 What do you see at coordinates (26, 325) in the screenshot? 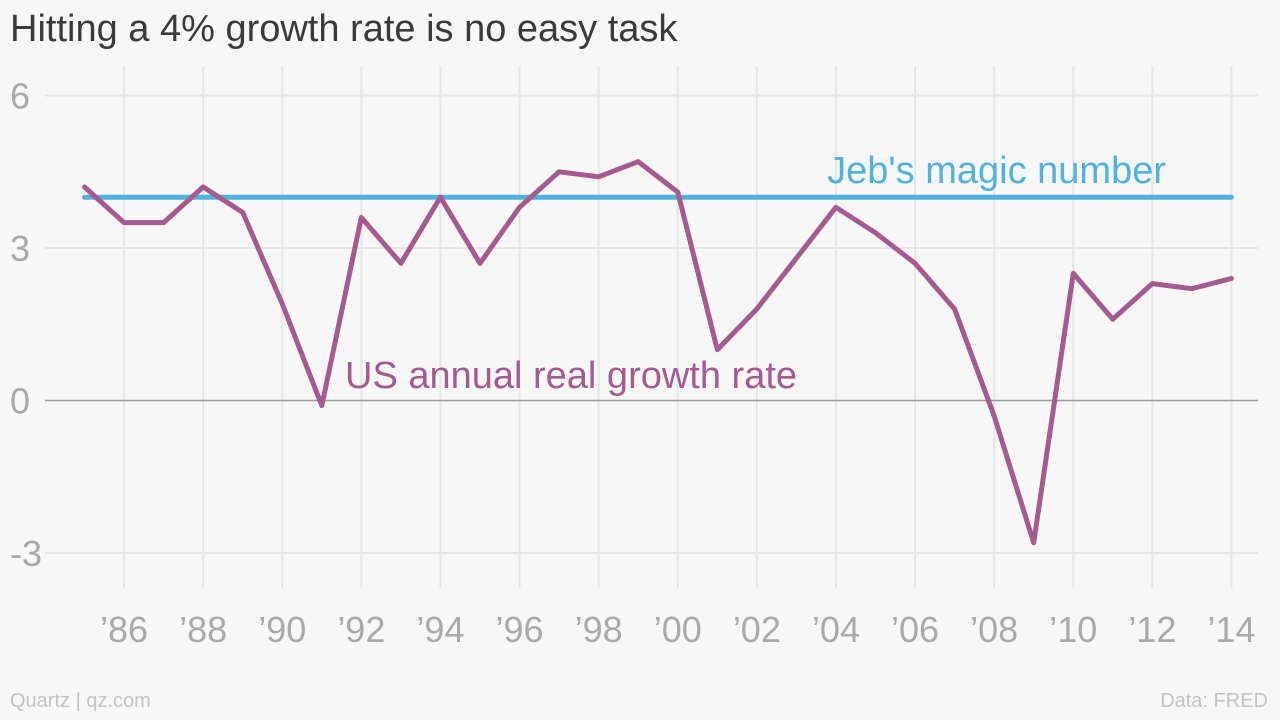
I see `y-axis-tick-labels: 6 3 0 -3` at bounding box center [26, 325].